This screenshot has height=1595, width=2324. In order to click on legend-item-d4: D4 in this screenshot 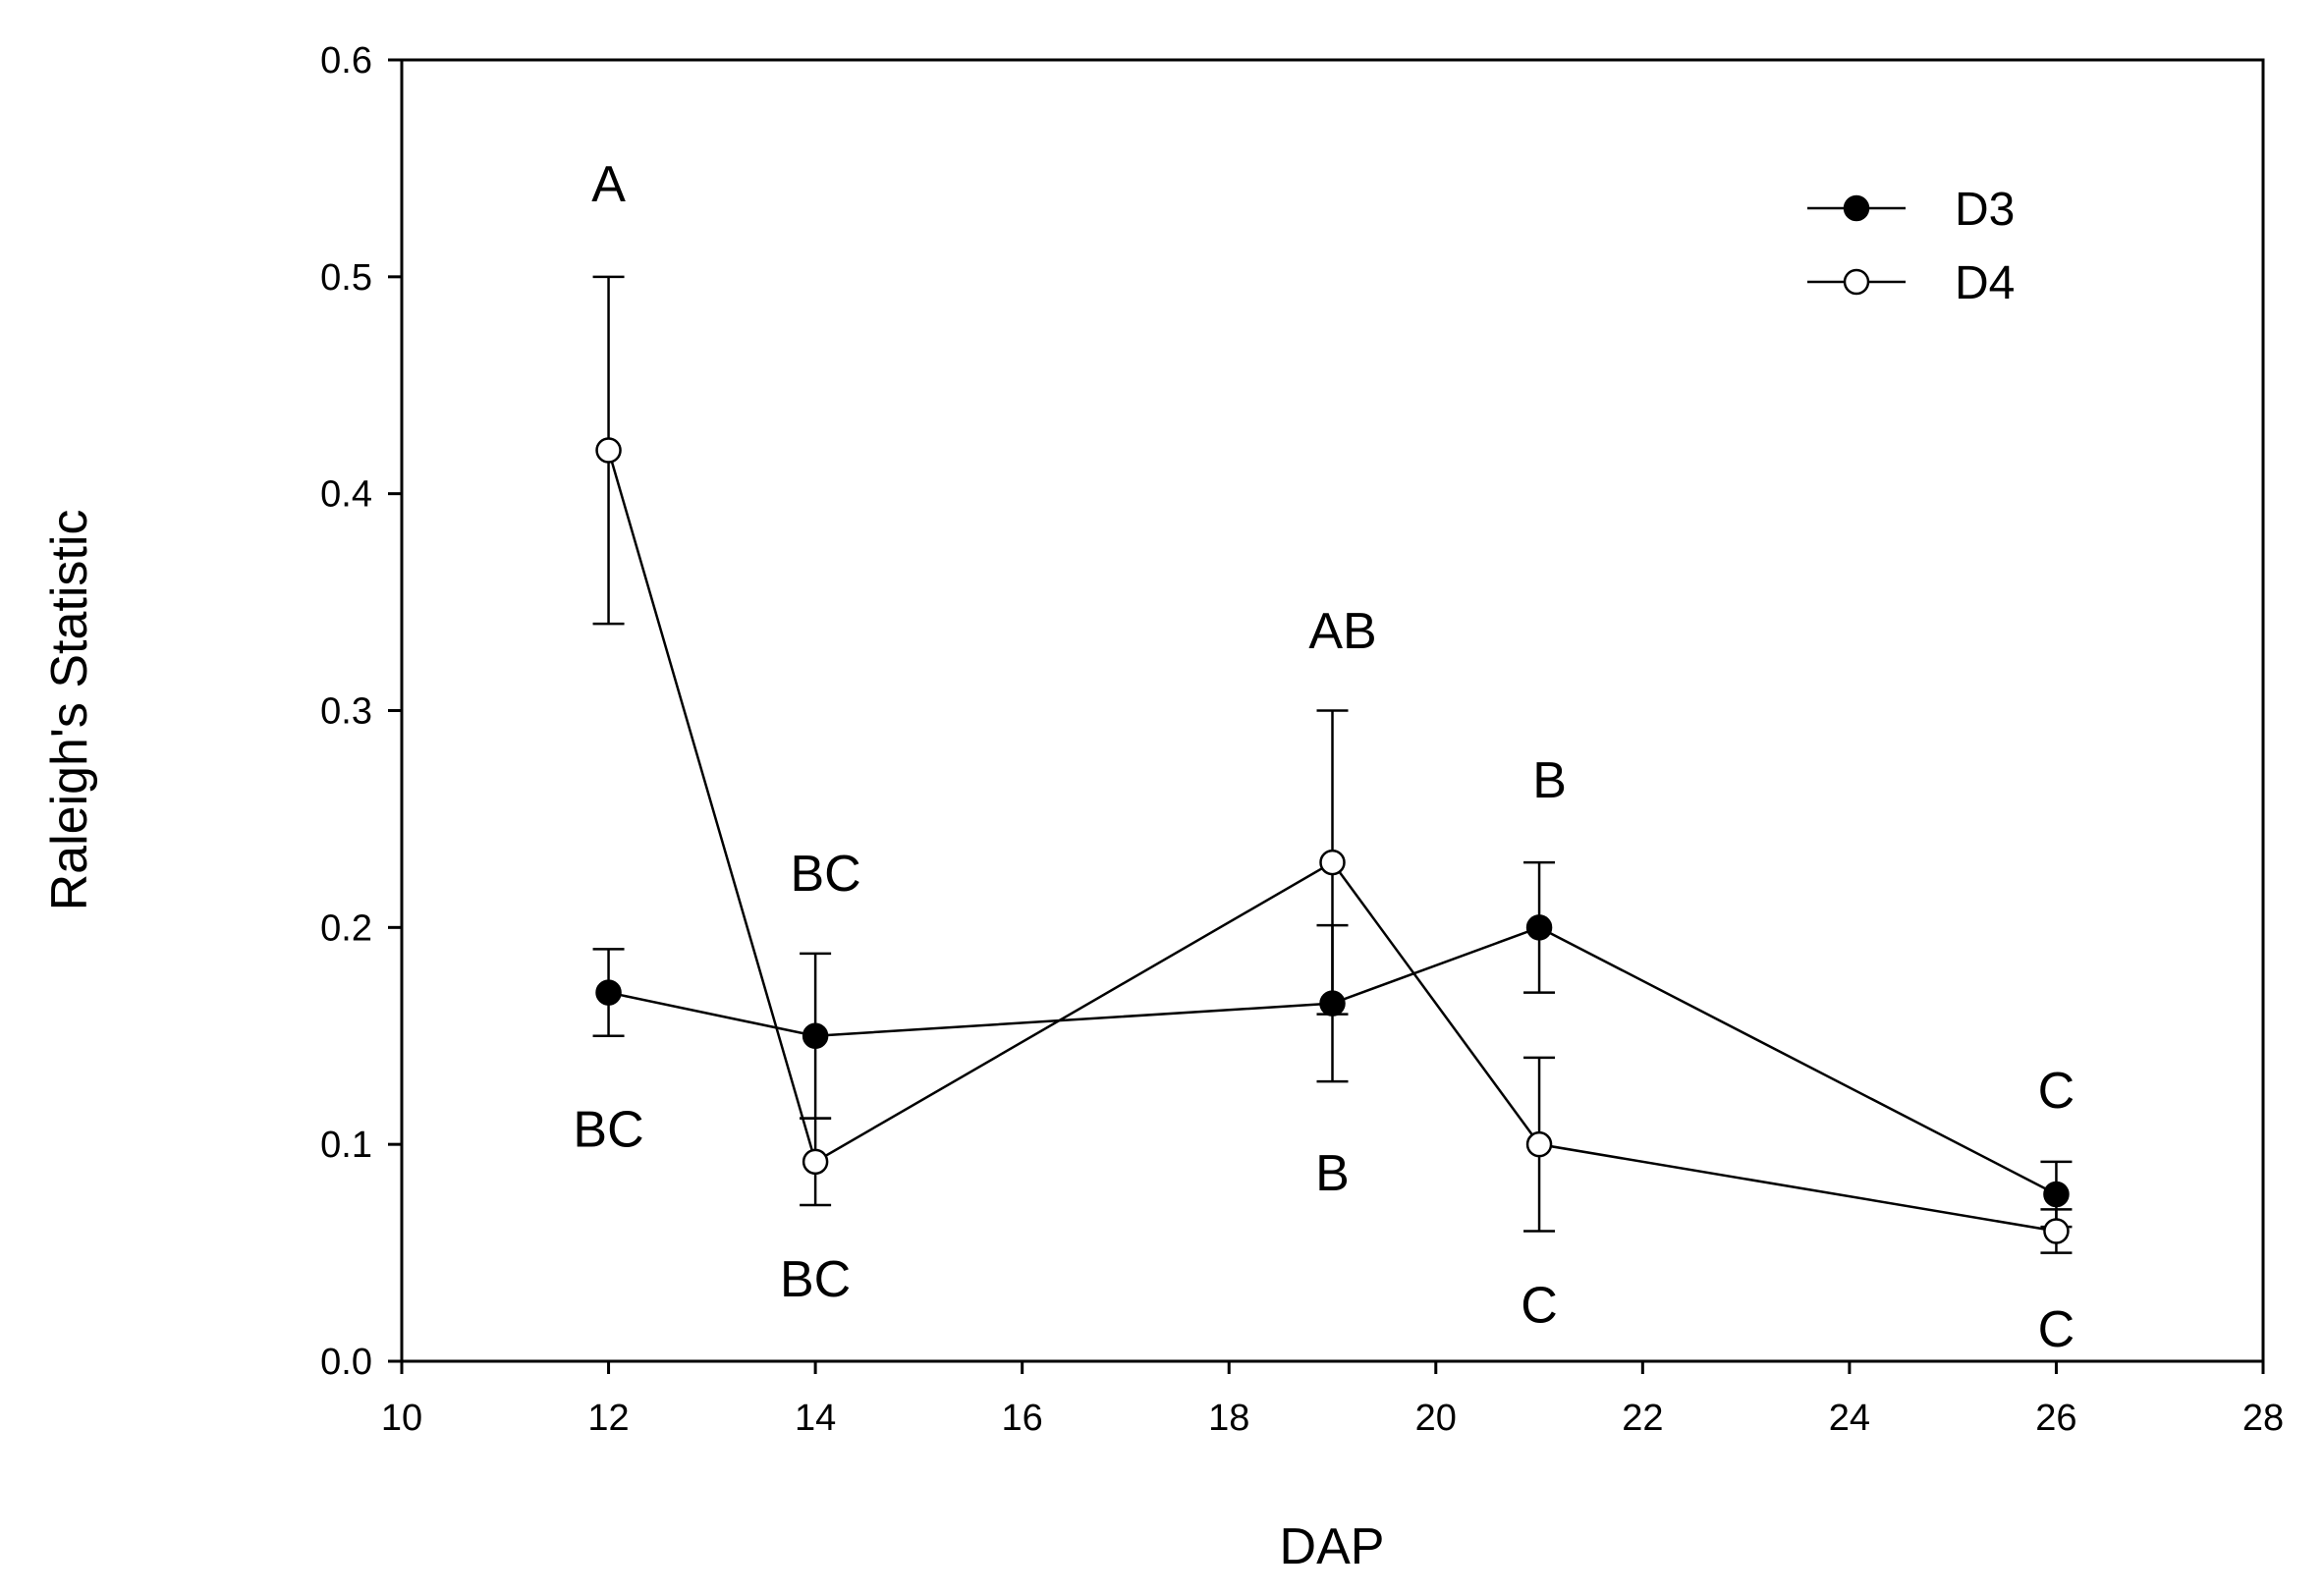, I will do `click(1911, 283)`.